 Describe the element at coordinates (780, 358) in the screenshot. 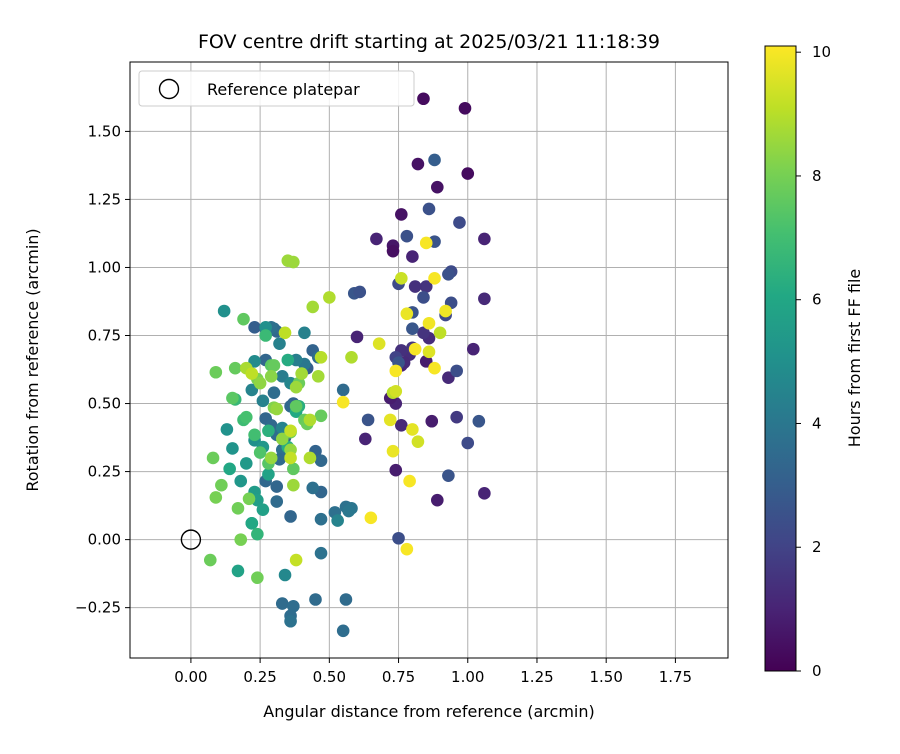

I see `colorbar-gradient` at that location.